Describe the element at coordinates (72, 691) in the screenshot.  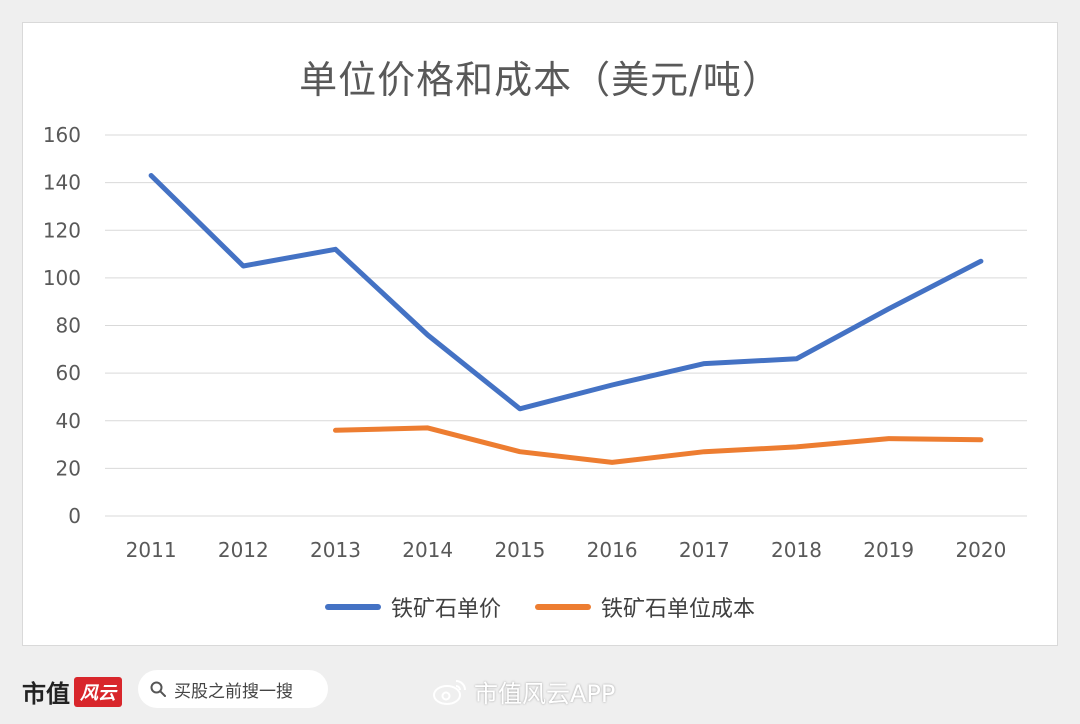
I see `brand-logo: 市值 风云` at that location.